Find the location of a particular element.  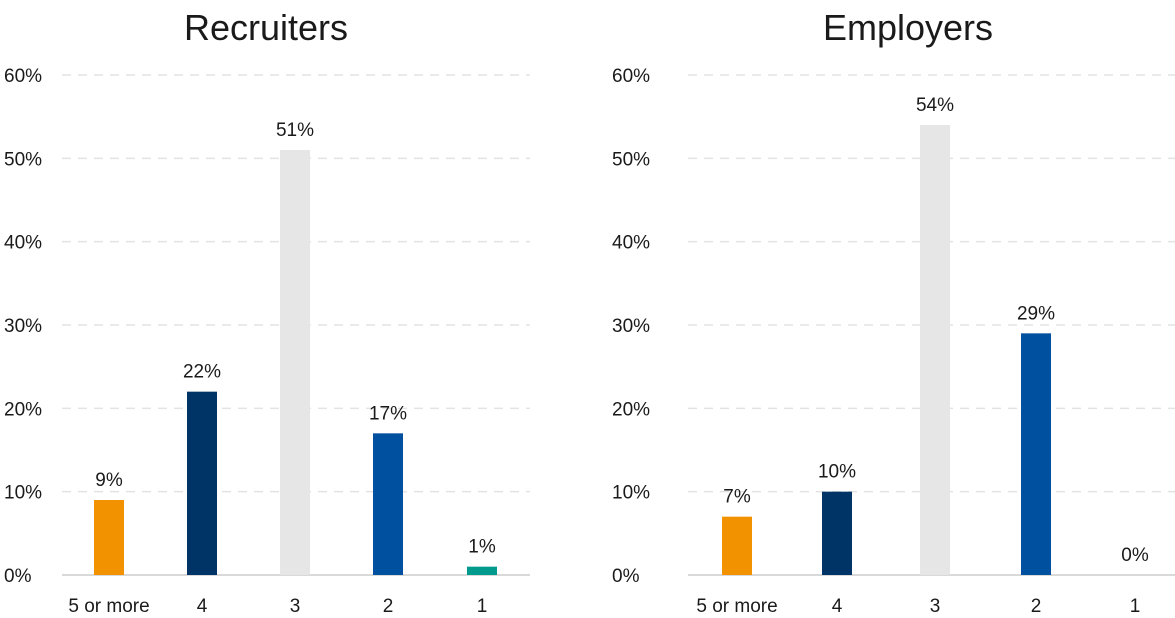

employers-data-label: 10% is located at coordinates (837, 472).